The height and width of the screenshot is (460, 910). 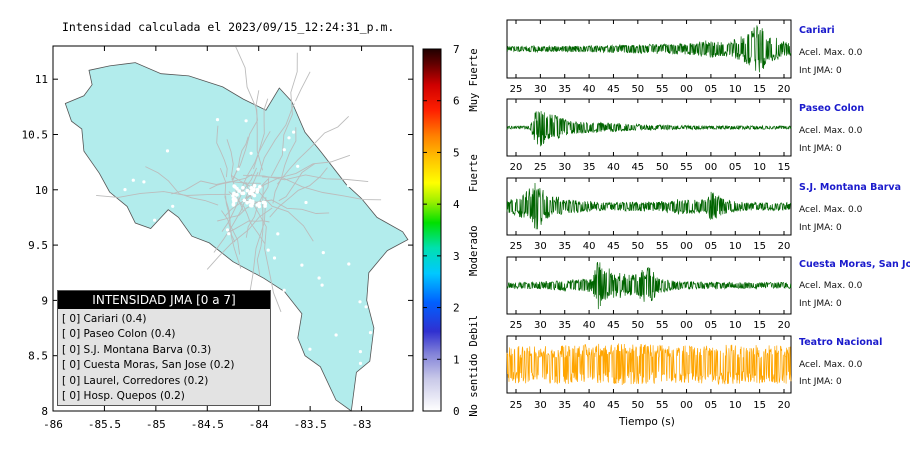 I want to click on colorbar-category-label: Fuerte, so click(x=474, y=173).